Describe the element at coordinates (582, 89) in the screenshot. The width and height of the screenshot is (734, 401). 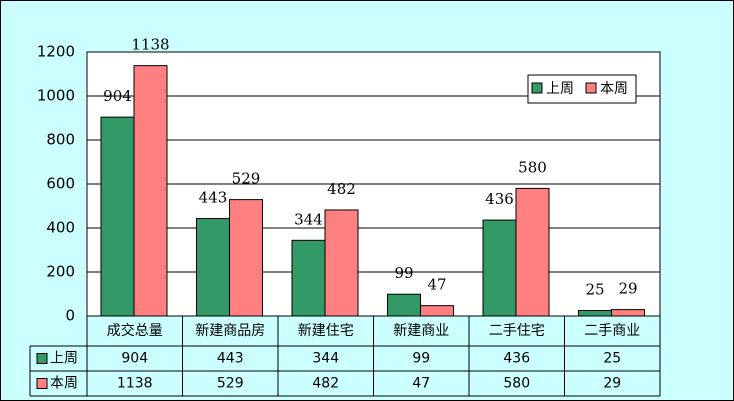
I see `legend-box` at that location.